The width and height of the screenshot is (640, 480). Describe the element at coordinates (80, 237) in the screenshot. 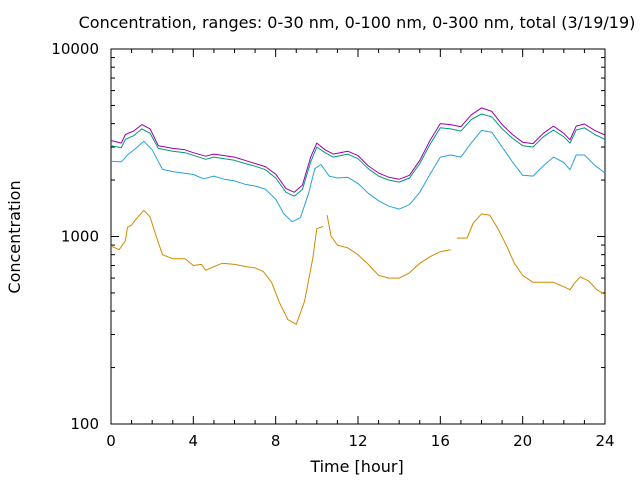

I see `y-tick-label: 1000` at that location.